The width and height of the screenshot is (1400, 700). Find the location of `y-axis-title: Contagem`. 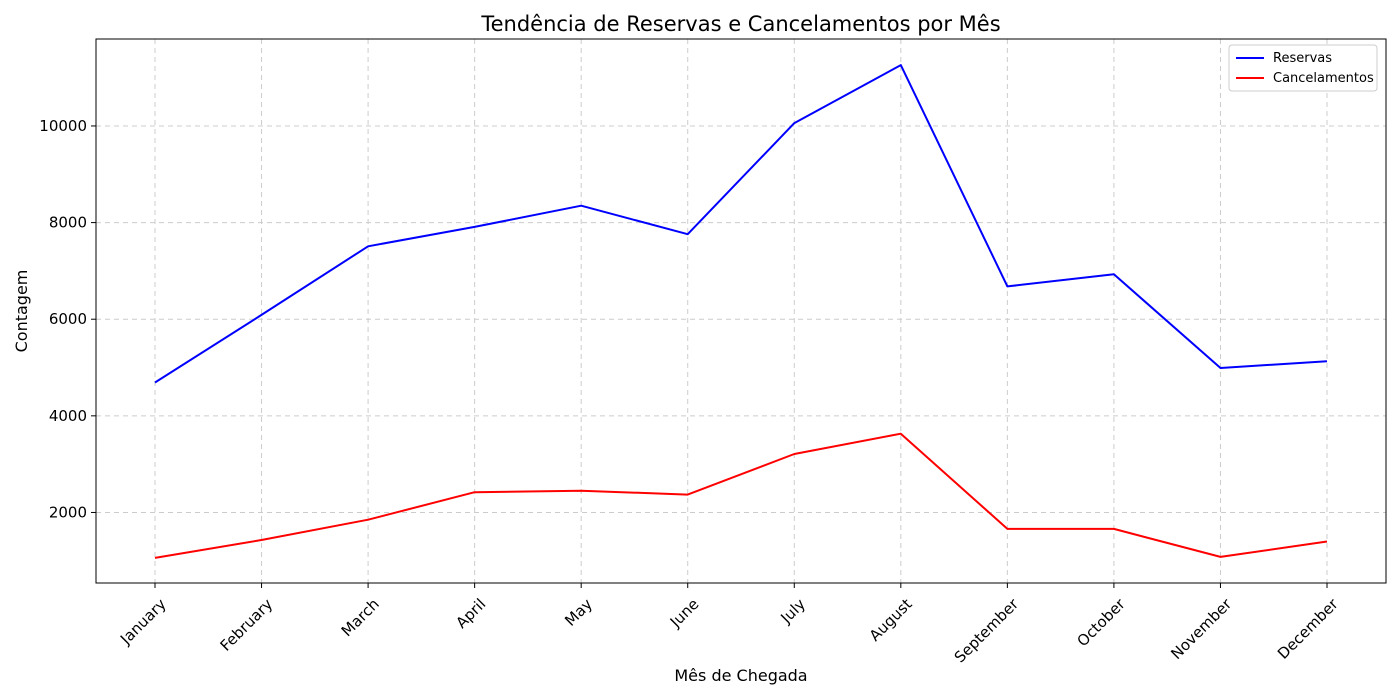

y-axis-title: Contagem is located at coordinates (21, 311).